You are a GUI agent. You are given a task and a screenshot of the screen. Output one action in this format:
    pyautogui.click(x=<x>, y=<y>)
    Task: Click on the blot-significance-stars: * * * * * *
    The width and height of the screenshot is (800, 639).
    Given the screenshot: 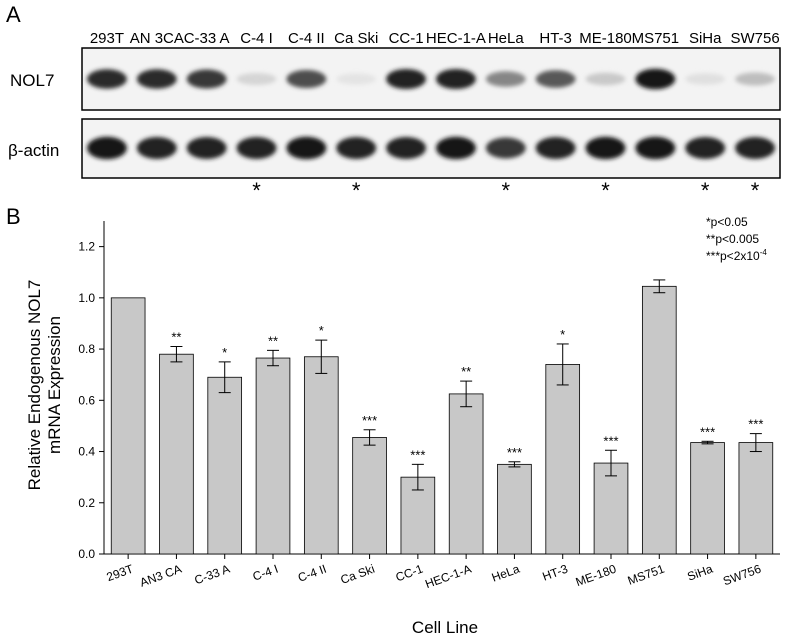 What is the action you would take?
    pyautogui.click(x=506, y=190)
    